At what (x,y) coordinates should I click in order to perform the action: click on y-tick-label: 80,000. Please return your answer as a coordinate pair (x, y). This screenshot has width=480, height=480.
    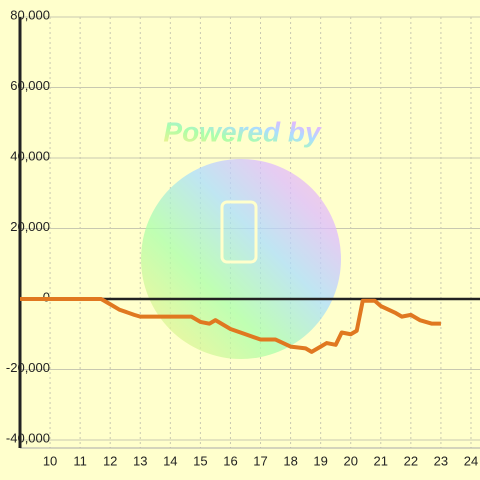
    Looking at the image, I should click on (30, 14).